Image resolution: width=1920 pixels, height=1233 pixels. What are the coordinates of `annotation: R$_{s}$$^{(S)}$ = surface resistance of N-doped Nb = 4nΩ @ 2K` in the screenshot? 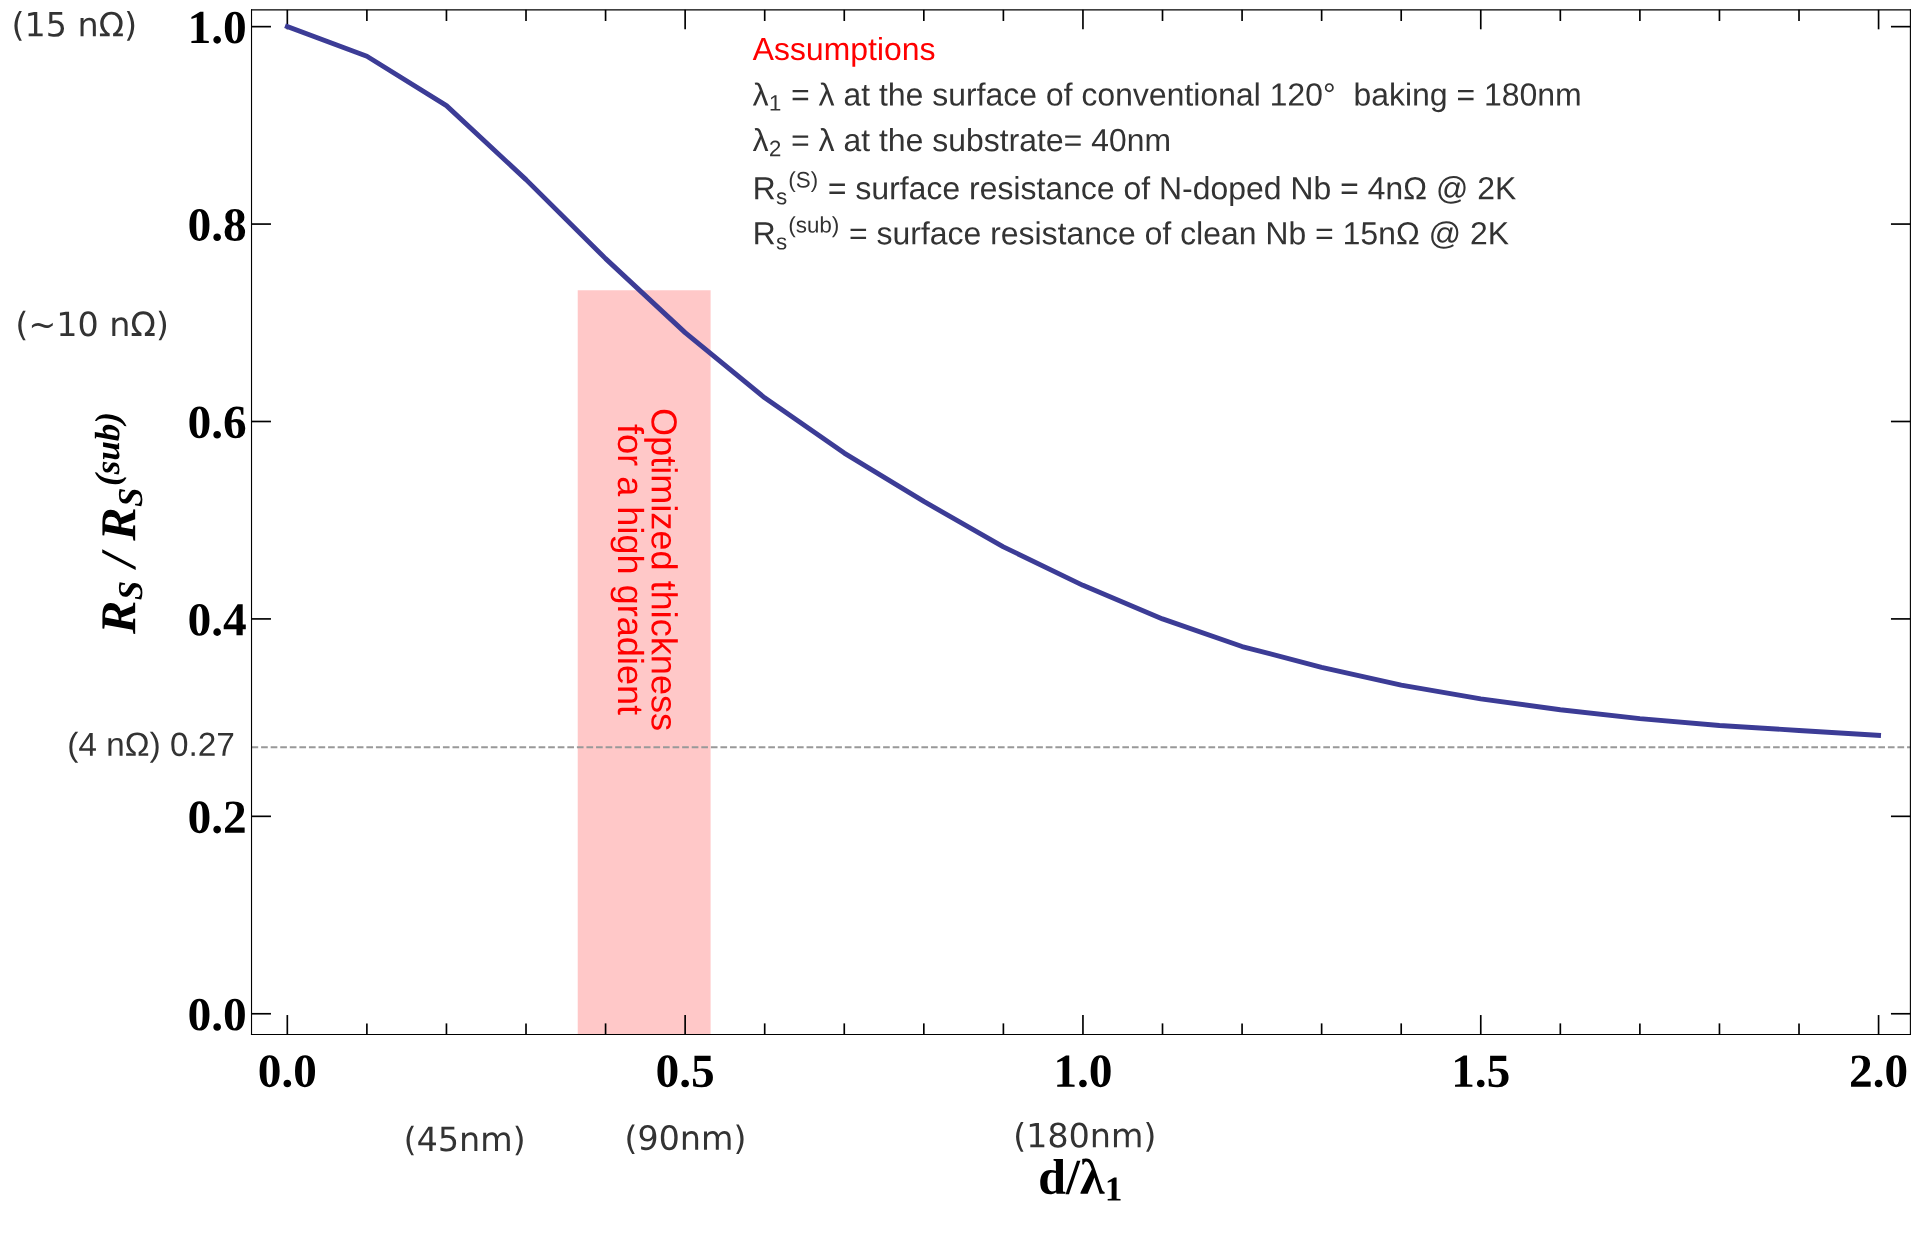 It's located at (1135, 188).